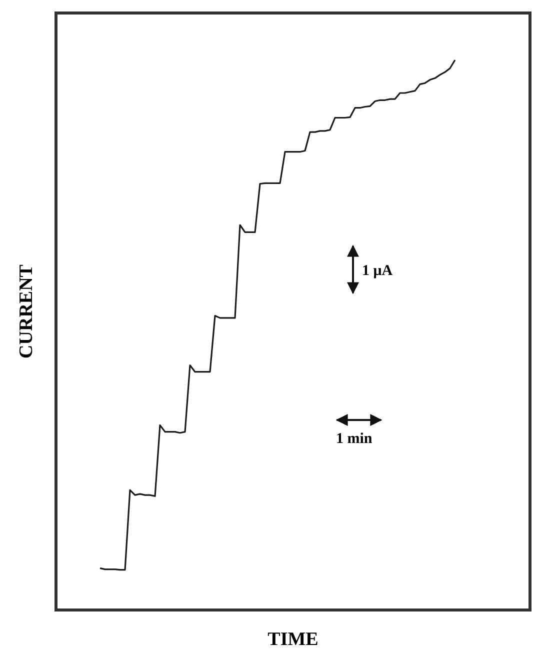 This screenshot has height=661, width=550. I want to click on annotation: 1 min, so click(354, 439).